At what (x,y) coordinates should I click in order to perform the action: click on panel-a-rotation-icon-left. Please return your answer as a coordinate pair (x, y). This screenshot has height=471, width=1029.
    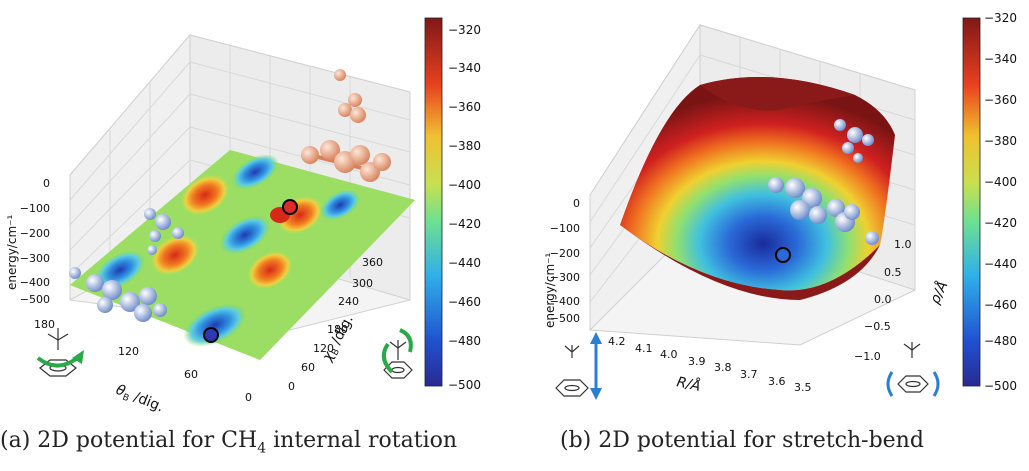
    Looking at the image, I should click on (58, 352).